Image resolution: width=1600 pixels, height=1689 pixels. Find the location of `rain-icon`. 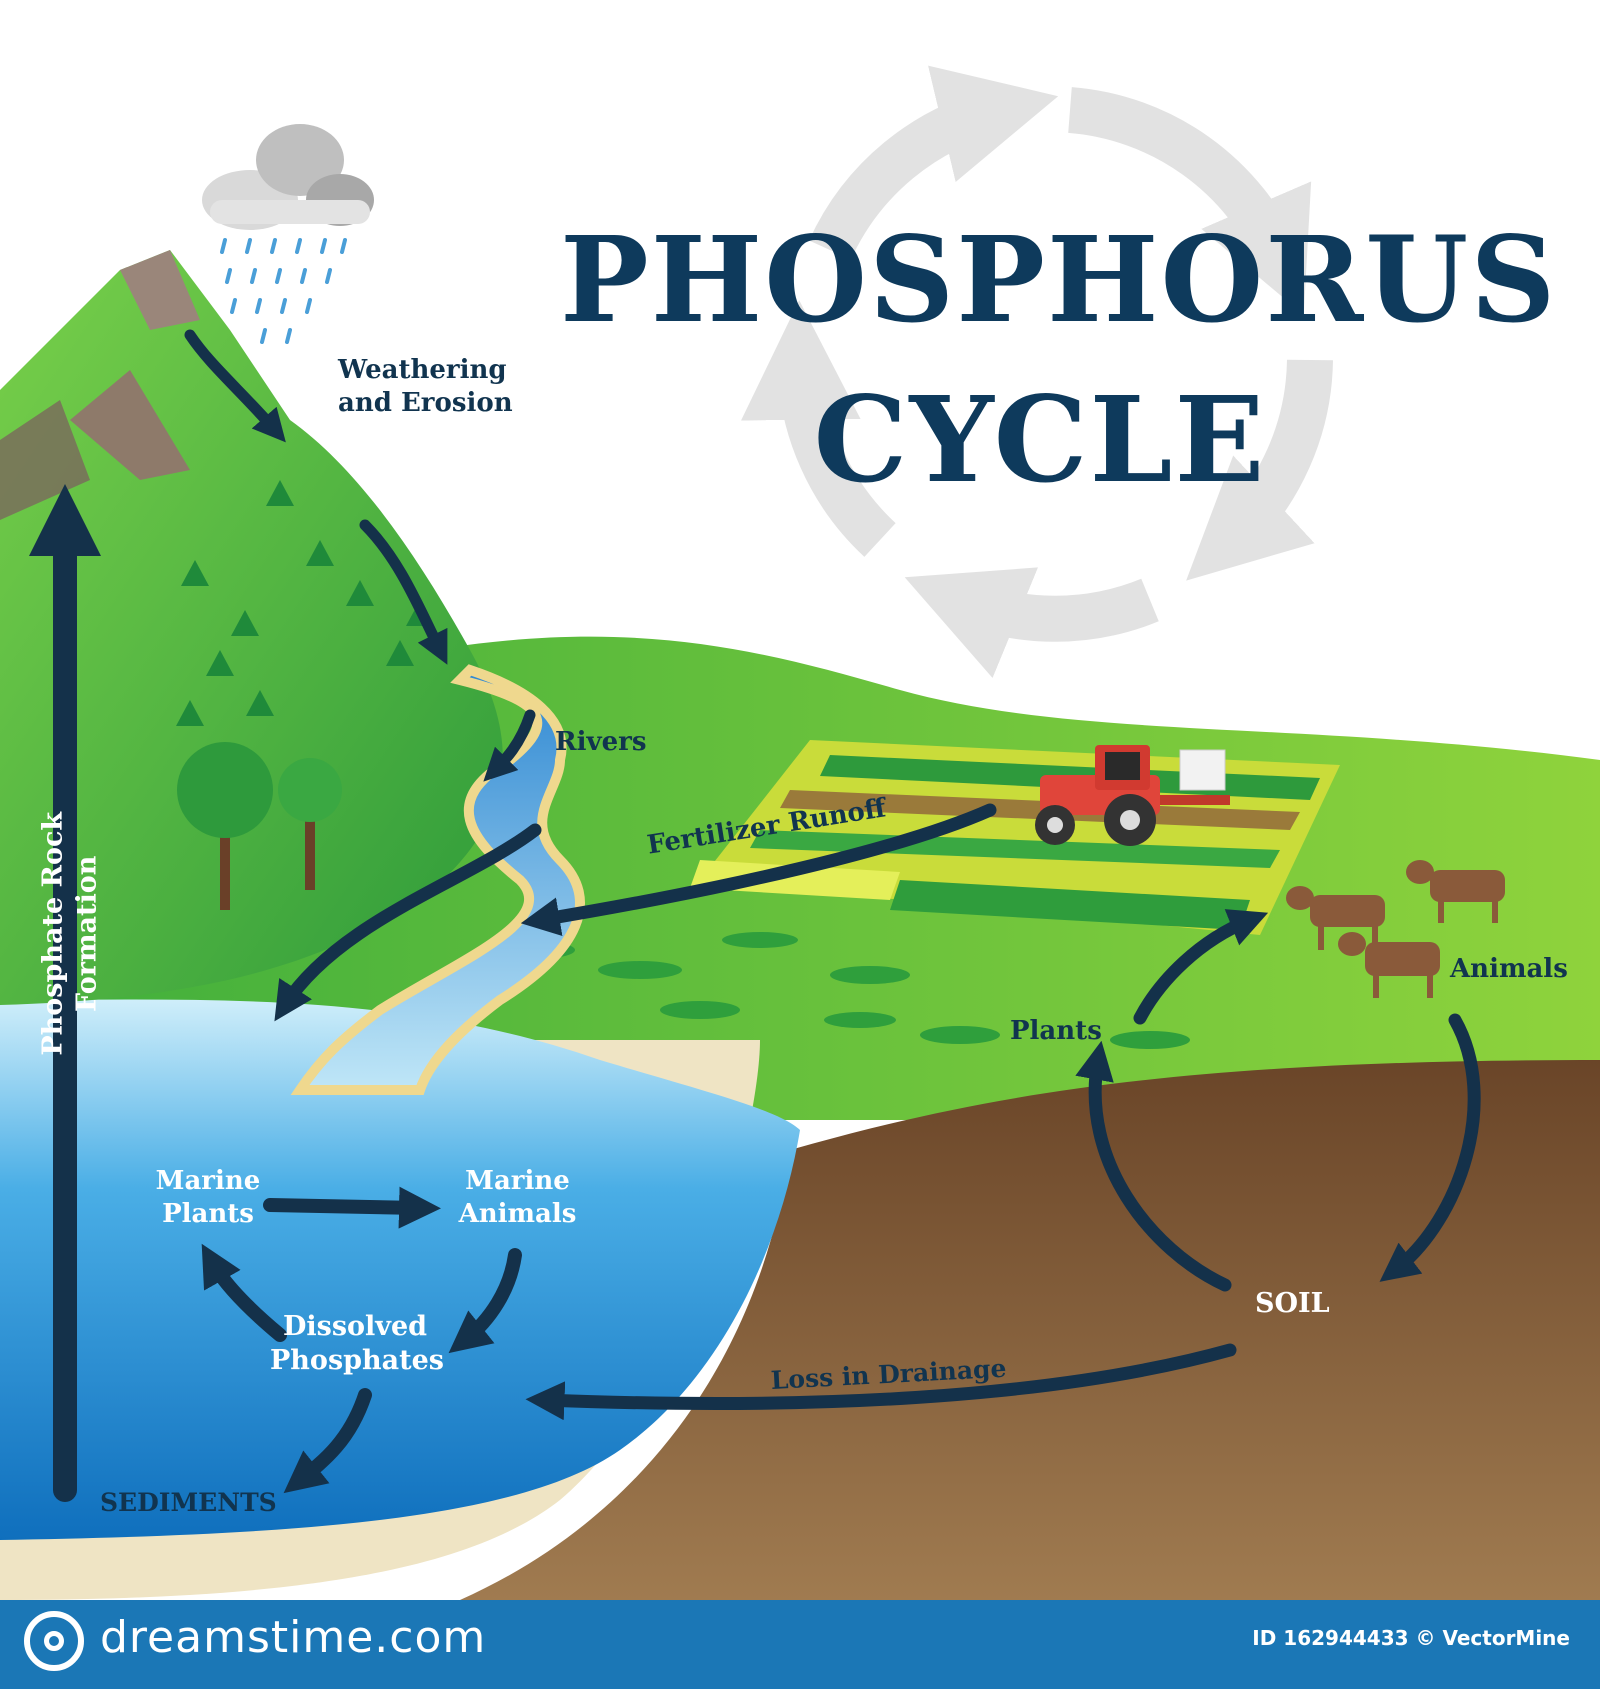

rain-icon is located at coordinates (283, 291).